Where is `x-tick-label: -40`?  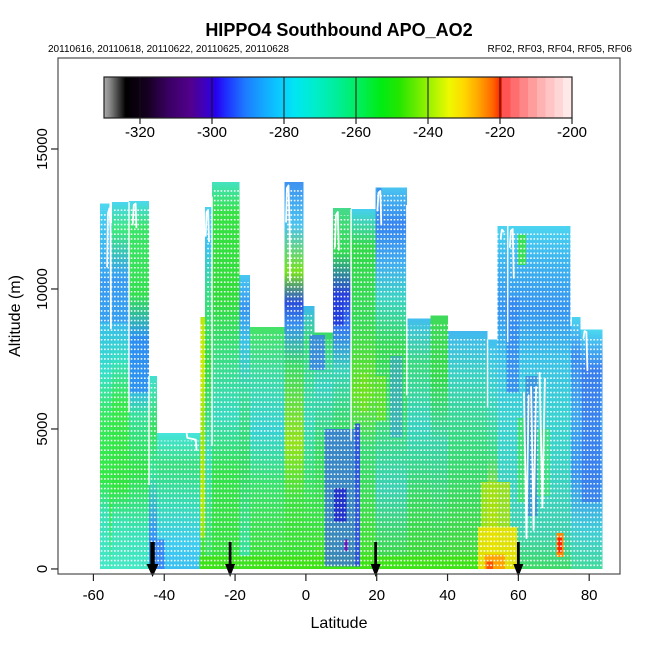
x-tick-label: -40 is located at coordinates (164, 595).